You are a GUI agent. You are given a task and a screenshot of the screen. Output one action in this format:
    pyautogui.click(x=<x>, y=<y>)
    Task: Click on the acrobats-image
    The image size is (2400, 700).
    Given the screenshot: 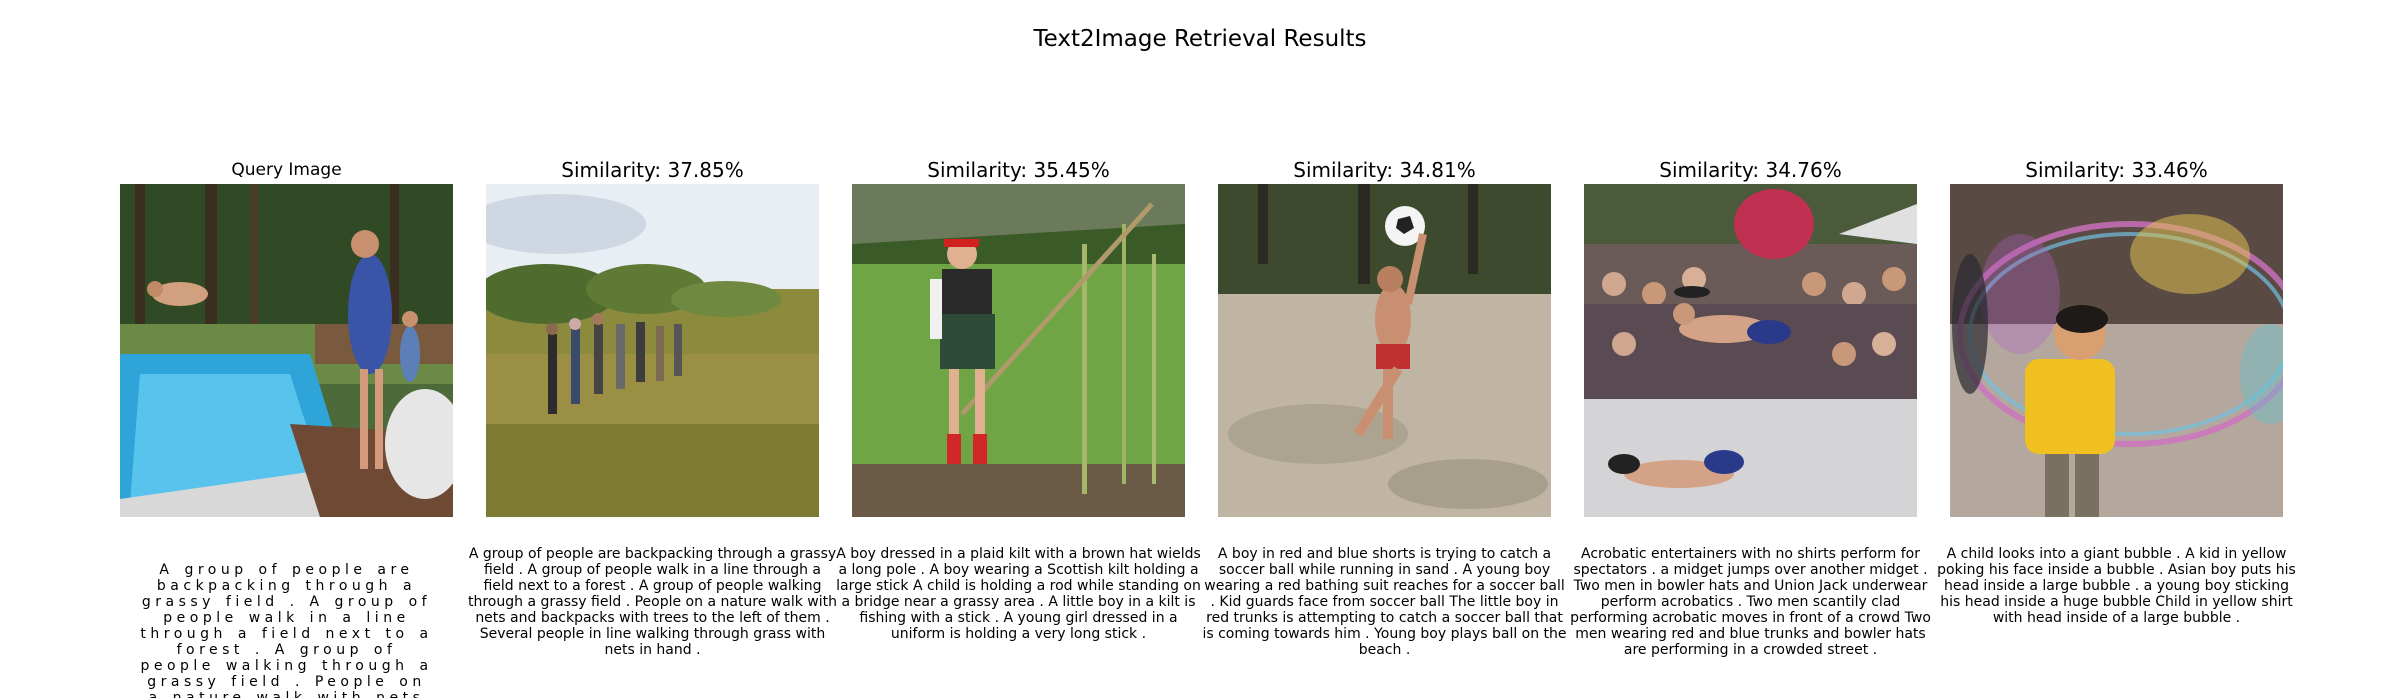 What is the action you would take?
    pyautogui.click(x=1750, y=350)
    